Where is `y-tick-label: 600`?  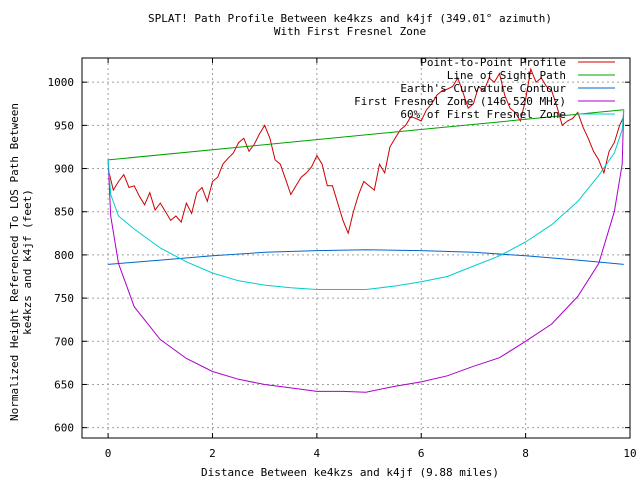 y-tick-label: 600 is located at coordinates (64, 428).